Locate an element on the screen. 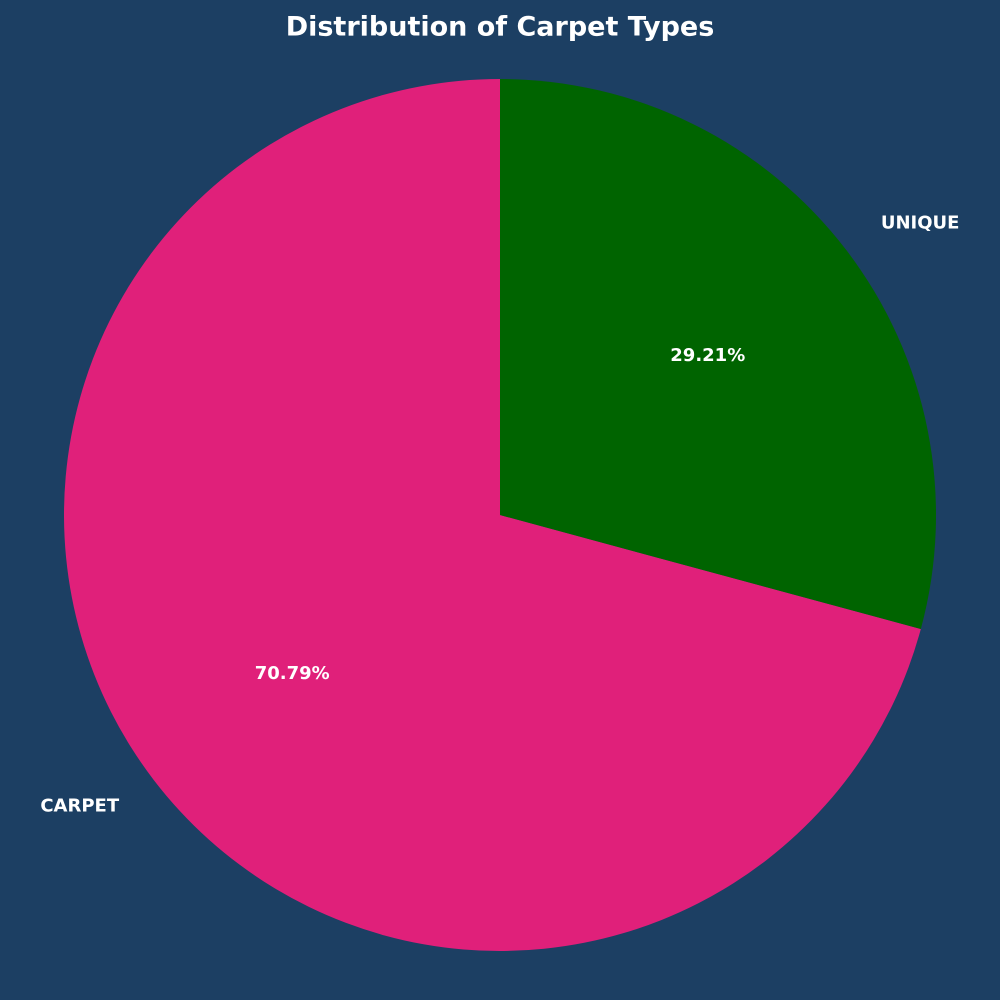 Image resolution: width=1000 pixels, height=1000 pixels. chart-title: Distribution of Carpet Types is located at coordinates (500, 27).